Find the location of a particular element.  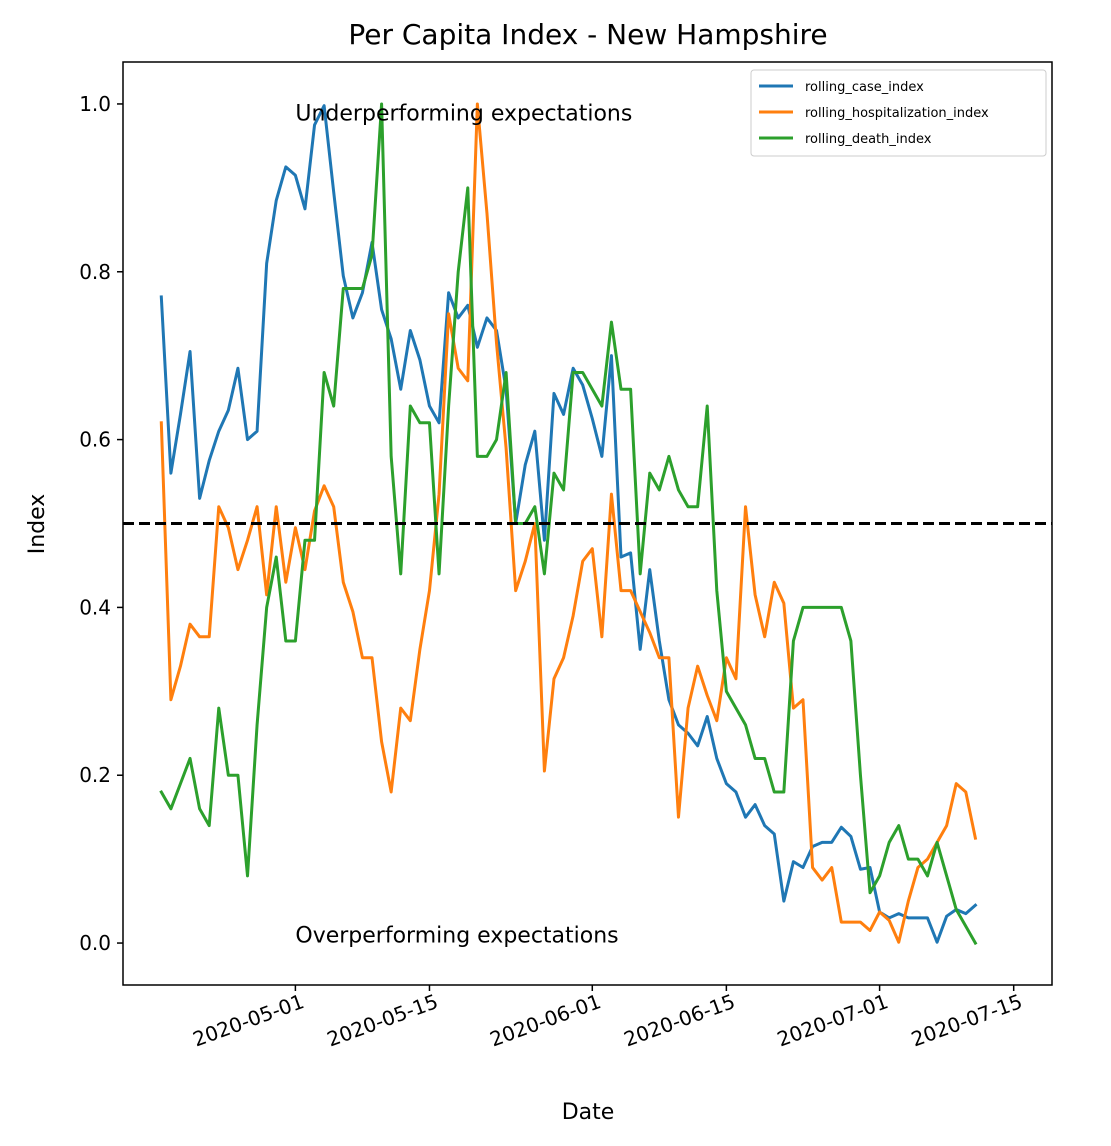

y-tick-label: 0.8 is located at coordinates (95, 272).